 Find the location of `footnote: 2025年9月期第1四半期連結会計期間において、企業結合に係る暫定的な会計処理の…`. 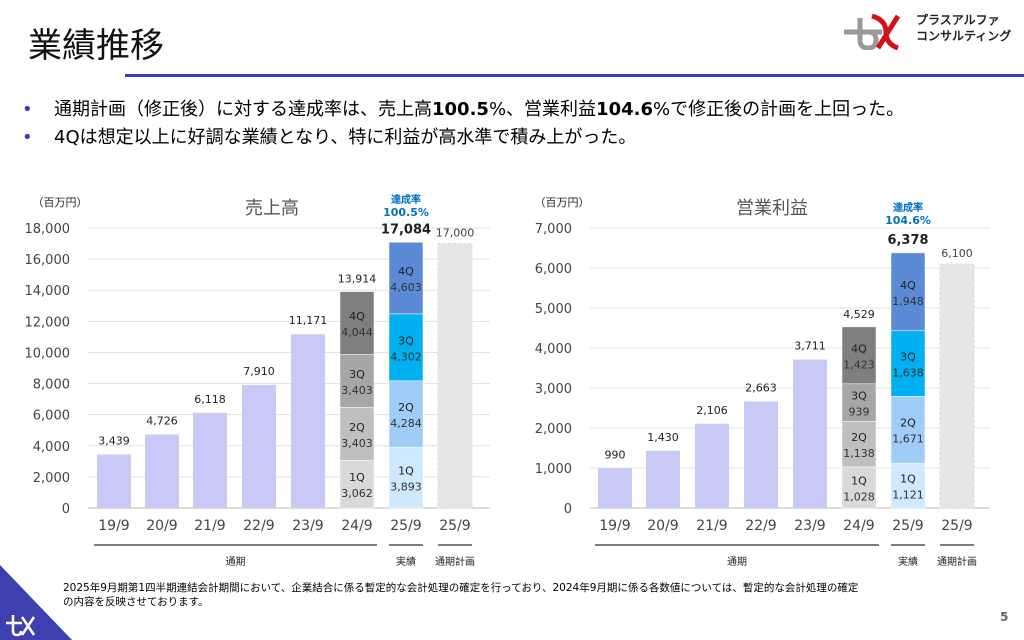

footnote: 2025年9月期第1四半期連結会計期間において、企業結合に係る暫定的な会計処理の… is located at coordinates (461, 595).